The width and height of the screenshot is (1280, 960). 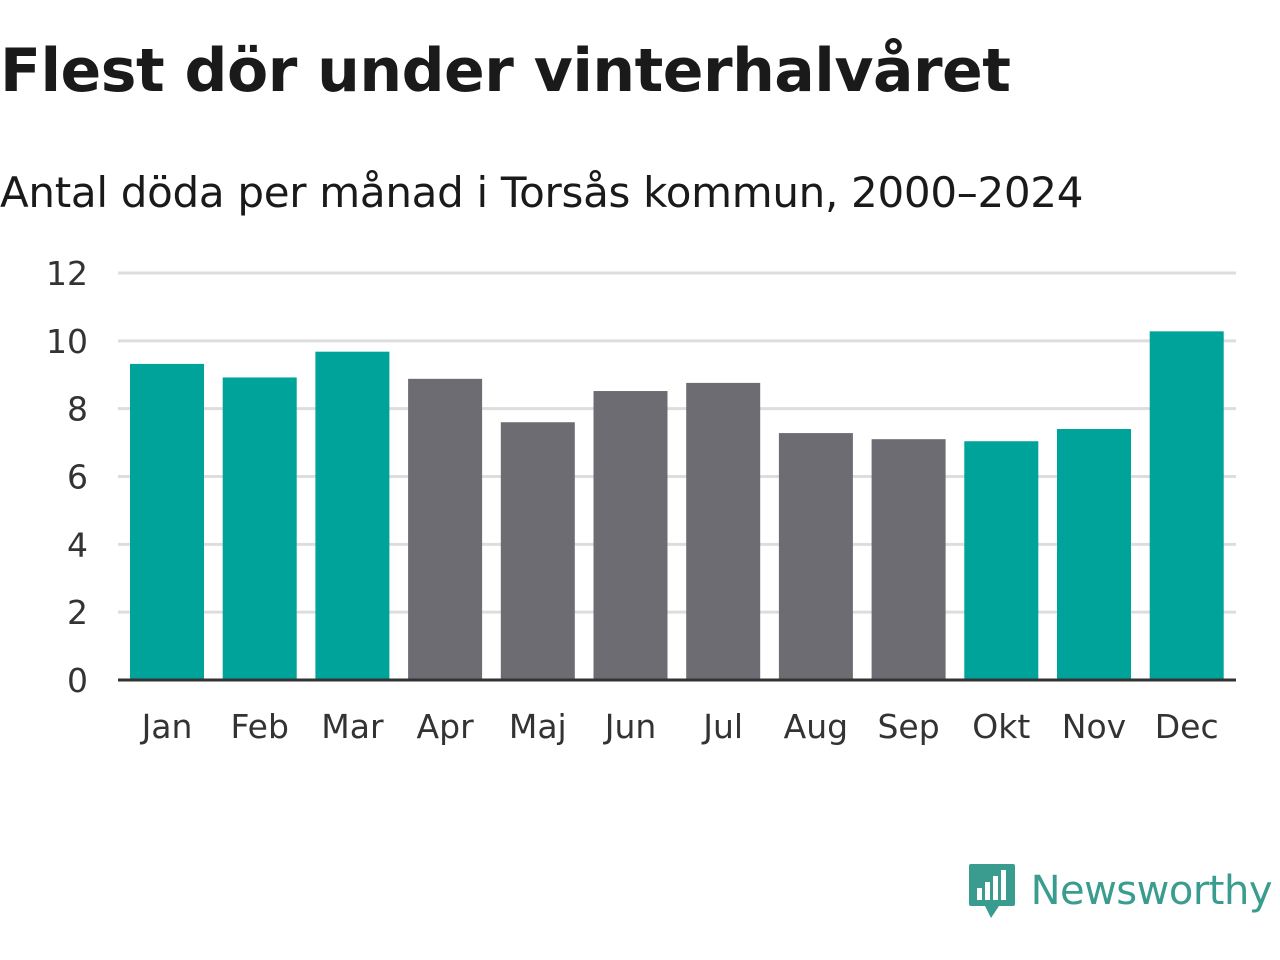 I want to click on x-tick-label: Sep, so click(x=908, y=726).